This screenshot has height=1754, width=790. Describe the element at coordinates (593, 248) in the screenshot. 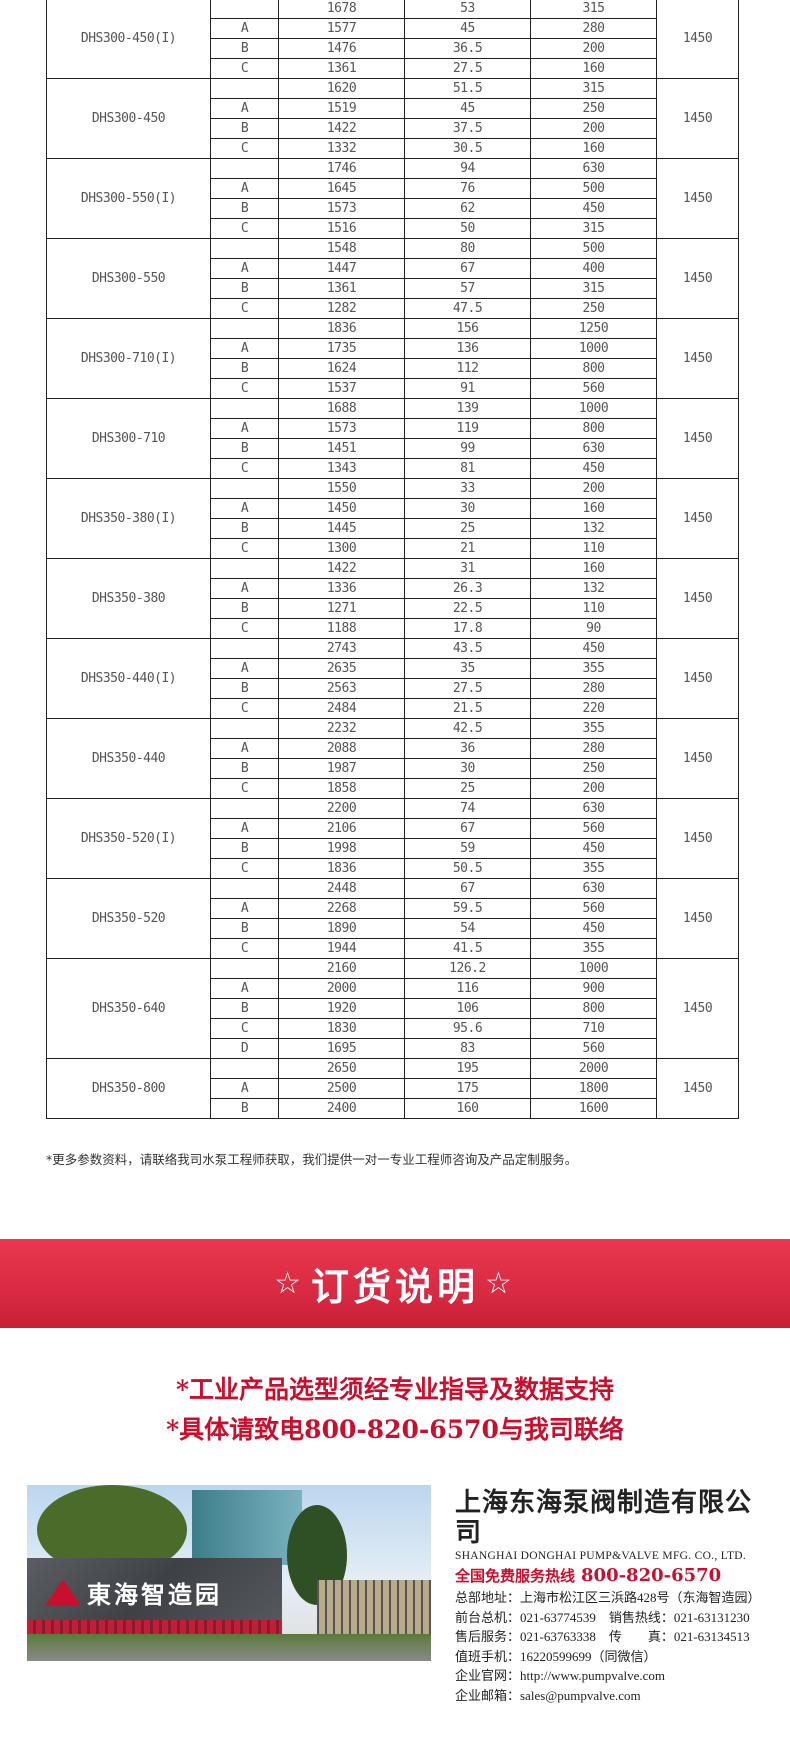

I see `power-cell: 500` at that location.